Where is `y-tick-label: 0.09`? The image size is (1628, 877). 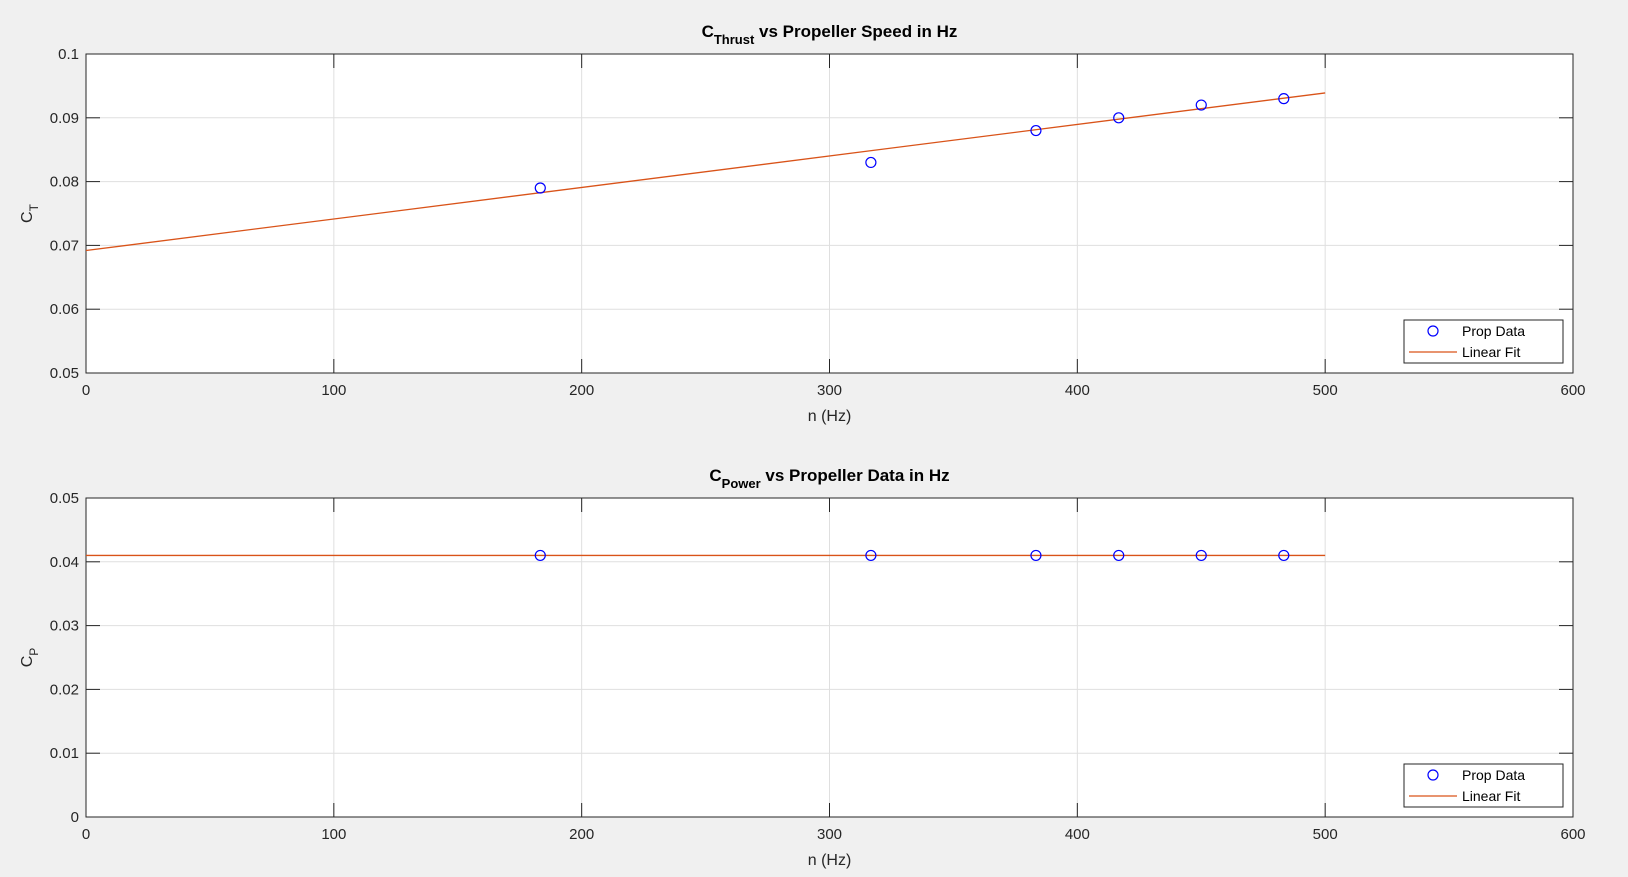 y-tick-label: 0.09 is located at coordinates (64, 118).